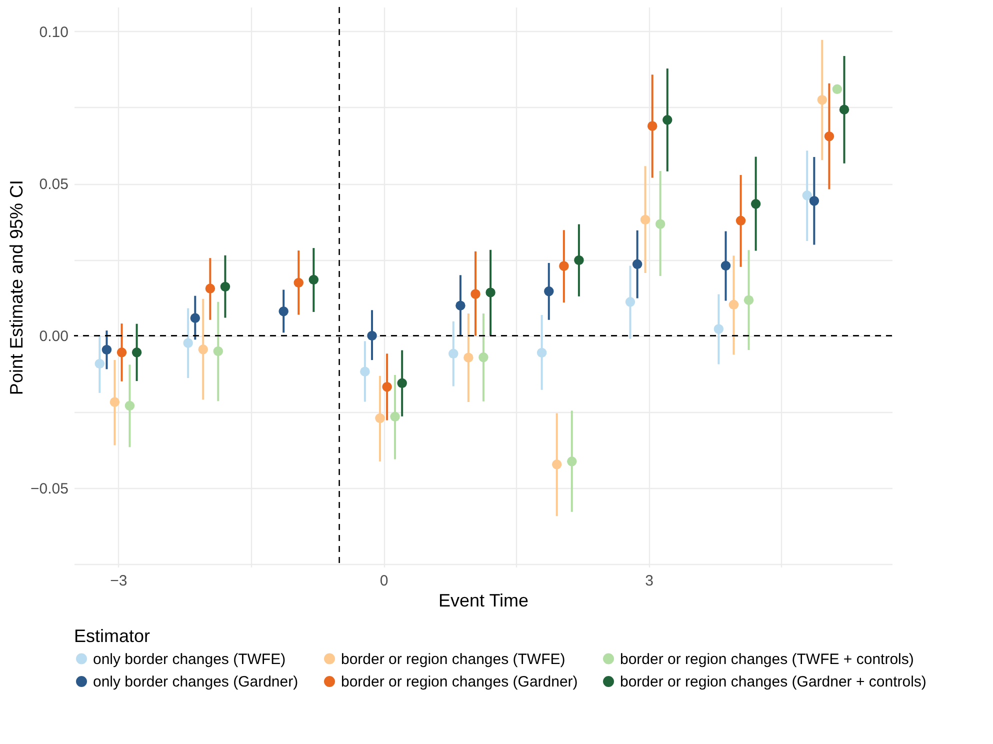 Image resolution: width=993 pixels, height=744 pixels. What do you see at coordinates (483, 600) in the screenshot?
I see `x-axis-title: Event Time` at bounding box center [483, 600].